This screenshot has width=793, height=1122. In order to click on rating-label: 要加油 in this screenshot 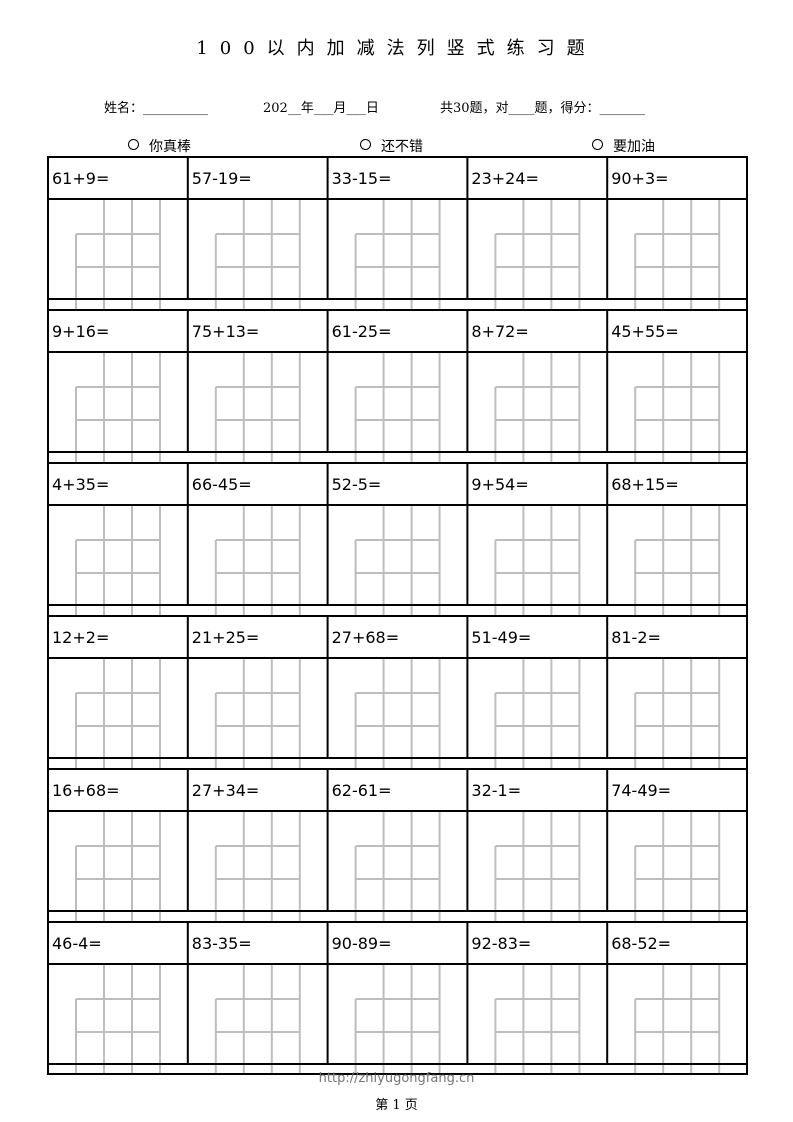, I will do `click(634, 147)`.